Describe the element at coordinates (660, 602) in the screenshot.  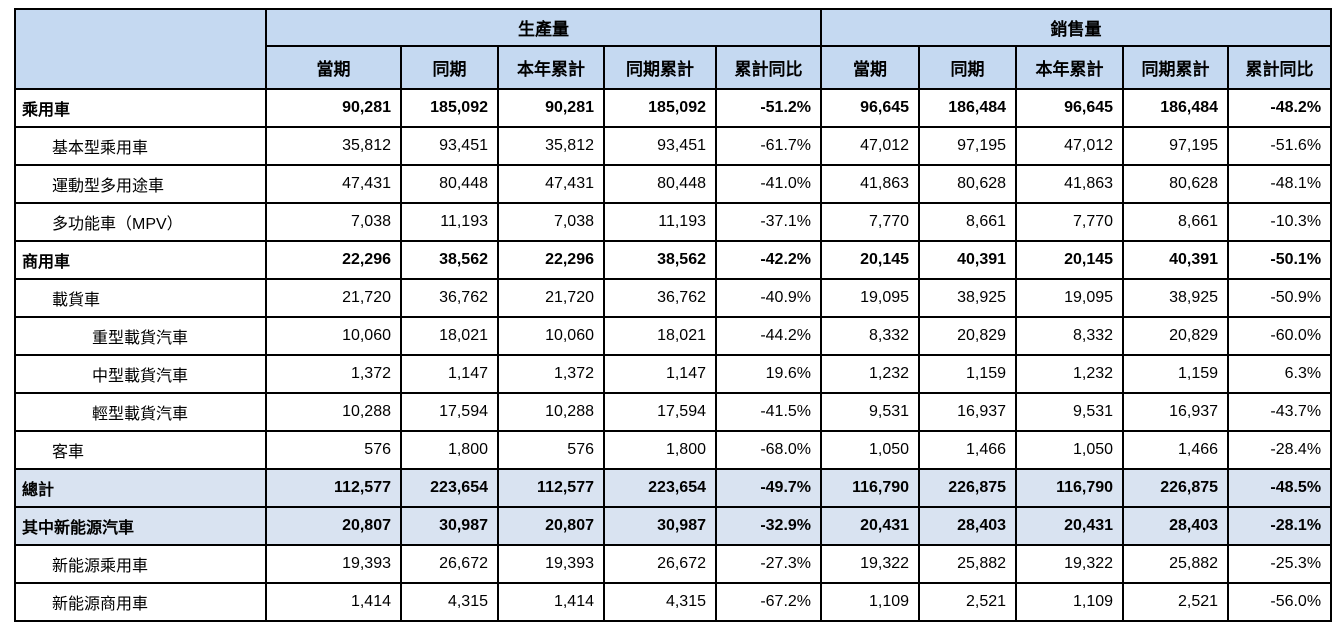
I see `production-prior-ytd-value: 4,315` at that location.